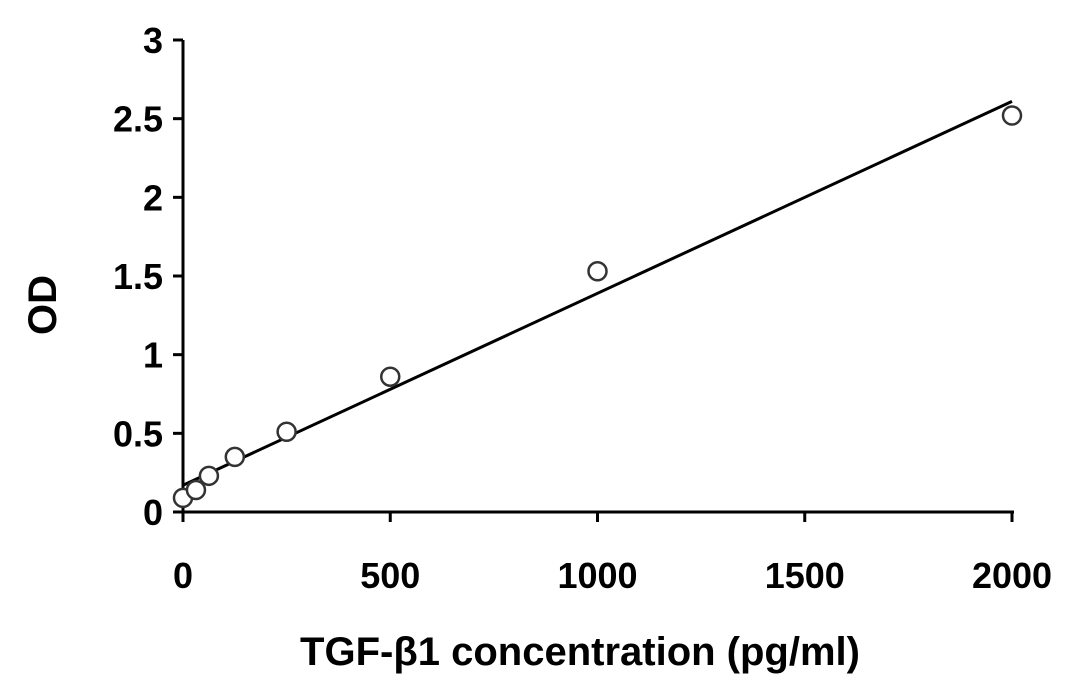  What do you see at coordinates (138, 433) in the screenshot?
I see `y-tick-label: 0.5` at bounding box center [138, 433].